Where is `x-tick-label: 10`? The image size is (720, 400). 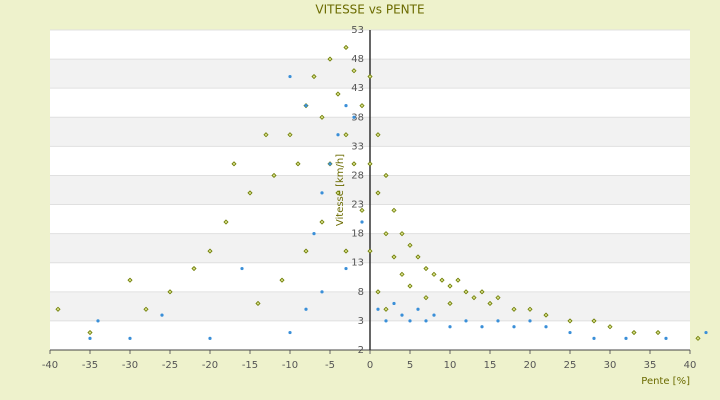 x-tick-label: 10 is located at coordinates (450, 365).